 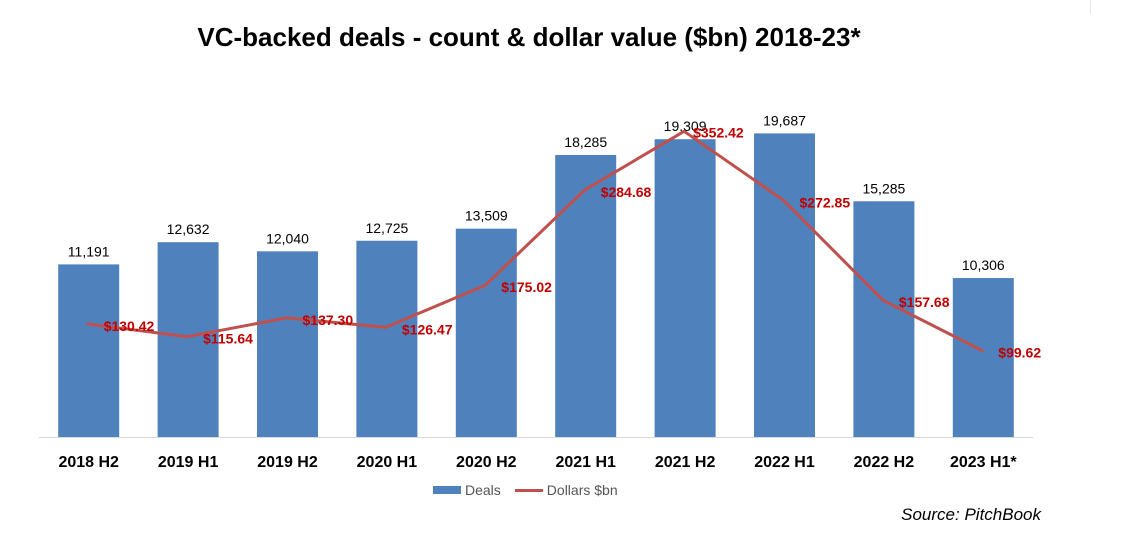 What do you see at coordinates (188, 462) in the screenshot?
I see `x-tick-label: 2019 H1` at bounding box center [188, 462].